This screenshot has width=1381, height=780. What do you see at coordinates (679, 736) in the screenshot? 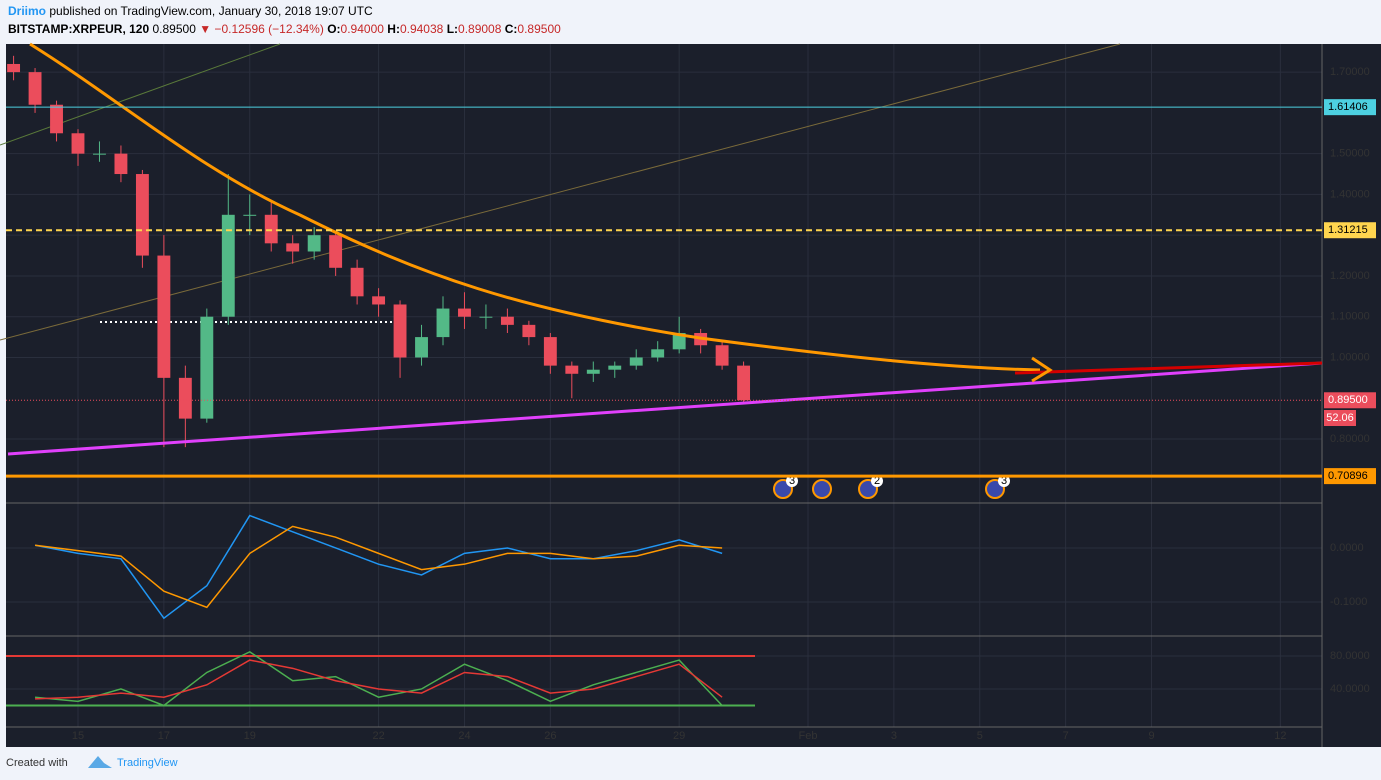
I see `x-tick-label: 29` at bounding box center [679, 736].